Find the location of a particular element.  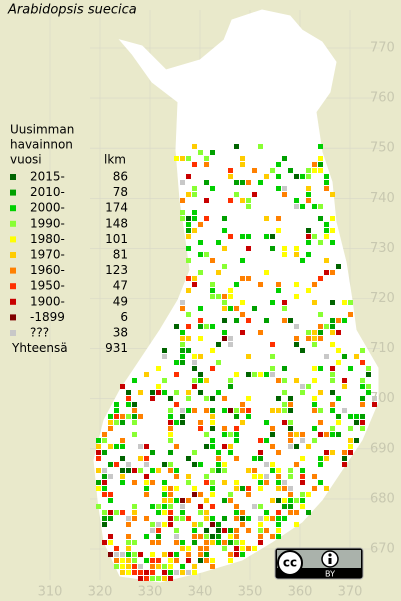

legend-count: 49 is located at coordinates (120, 301).